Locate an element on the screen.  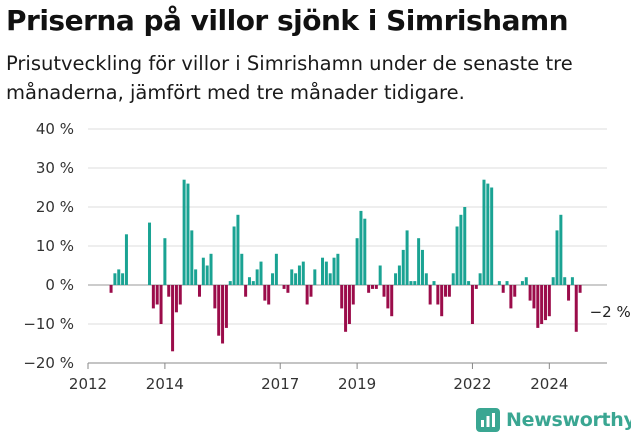
last-value-label: −2 % is located at coordinates (610, 312).